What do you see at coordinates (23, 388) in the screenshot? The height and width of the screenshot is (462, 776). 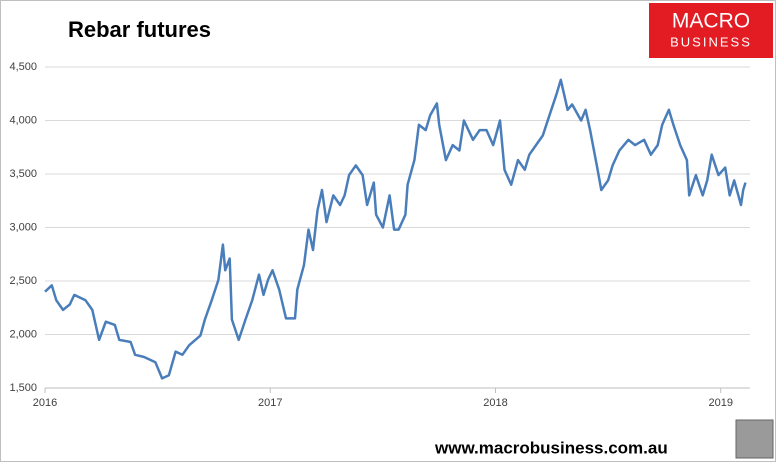 I see `y-tick-label: 1,500` at bounding box center [23, 388].